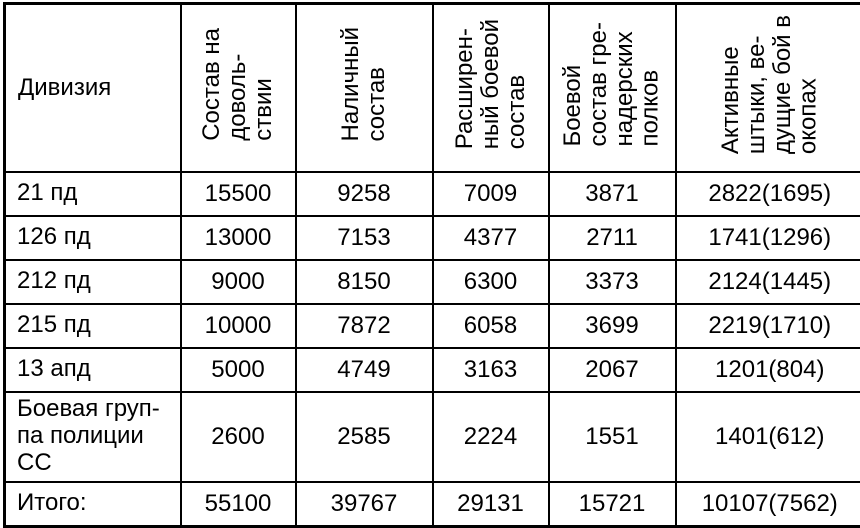  I want to click on column-header-ration-strength: Состав на доволь- ствии, so click(238, 88).